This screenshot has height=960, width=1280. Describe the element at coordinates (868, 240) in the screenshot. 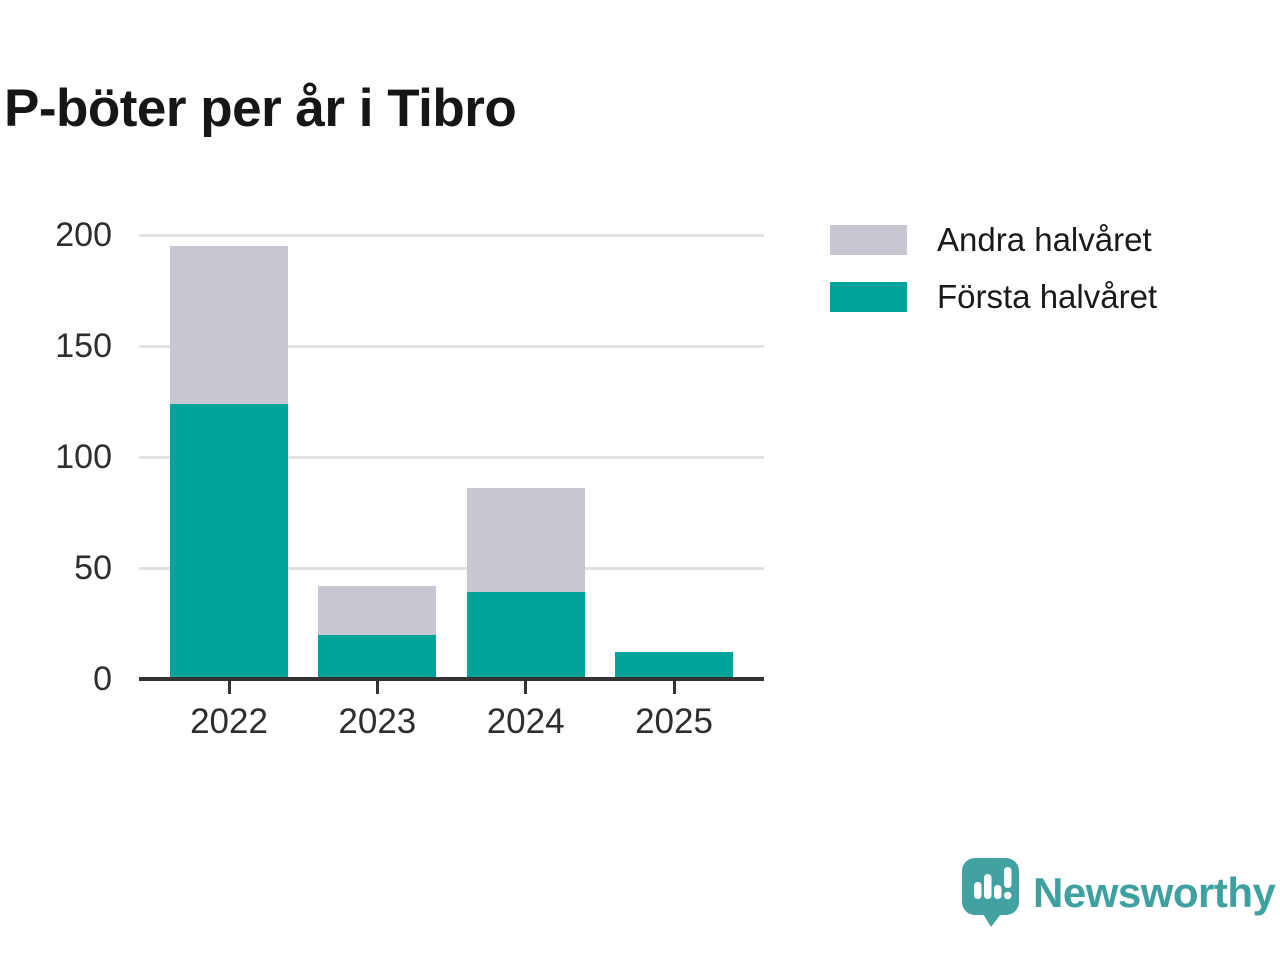

I see `legend-swatch-andra-halvaret` at that location.